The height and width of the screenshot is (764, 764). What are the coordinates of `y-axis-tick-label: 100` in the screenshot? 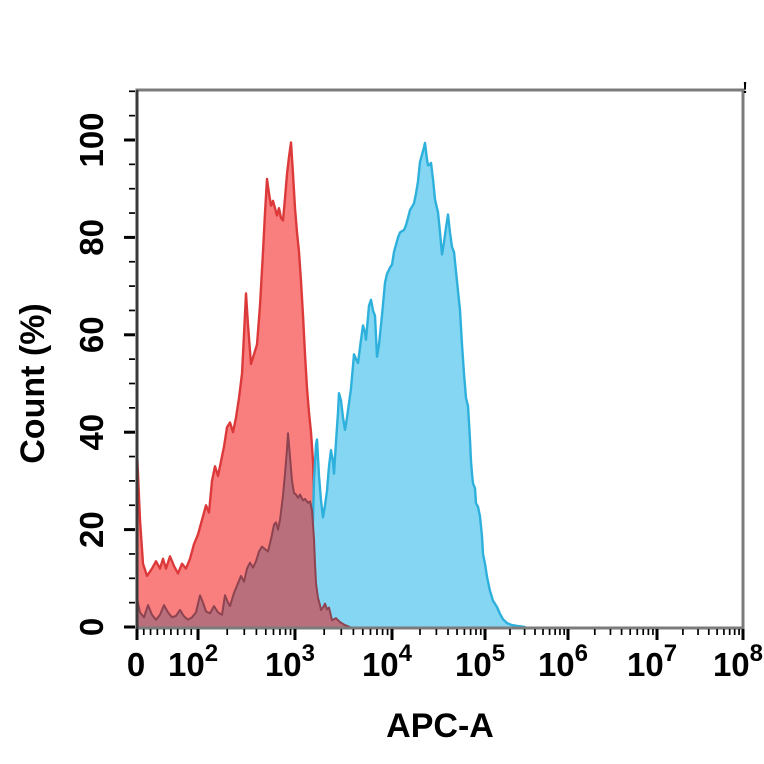 It's located at (91, 139).